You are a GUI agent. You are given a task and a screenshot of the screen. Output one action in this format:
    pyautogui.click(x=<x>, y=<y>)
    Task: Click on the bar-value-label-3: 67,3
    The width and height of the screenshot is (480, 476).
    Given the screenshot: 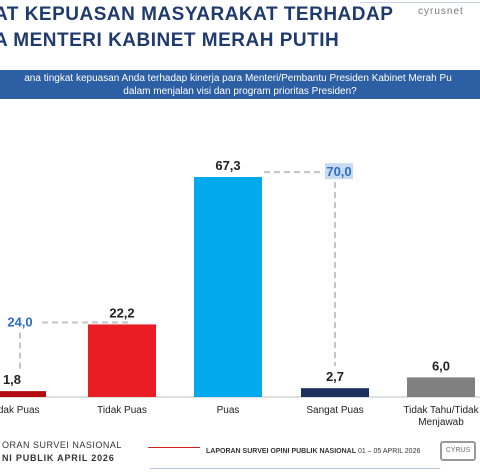 What is the action you would take?
    pyautogui.click(x=227, y=165)
    